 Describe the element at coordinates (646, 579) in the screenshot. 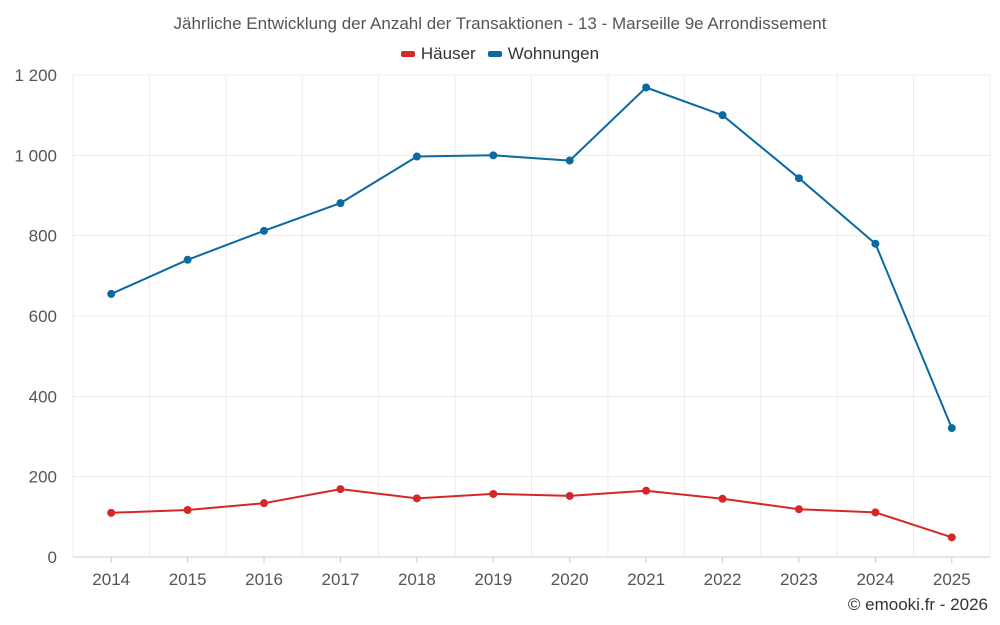

I see `x-tick-label: 2021` at that location.